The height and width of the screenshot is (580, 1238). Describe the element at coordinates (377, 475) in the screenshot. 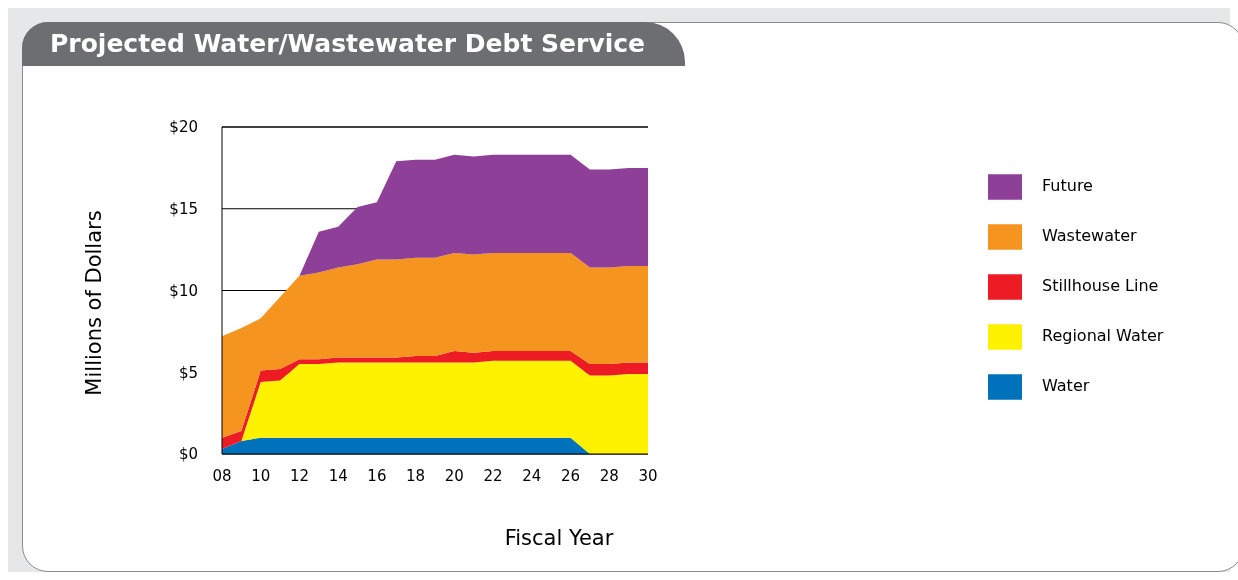

I see `x-tick-label: 16` at that location.